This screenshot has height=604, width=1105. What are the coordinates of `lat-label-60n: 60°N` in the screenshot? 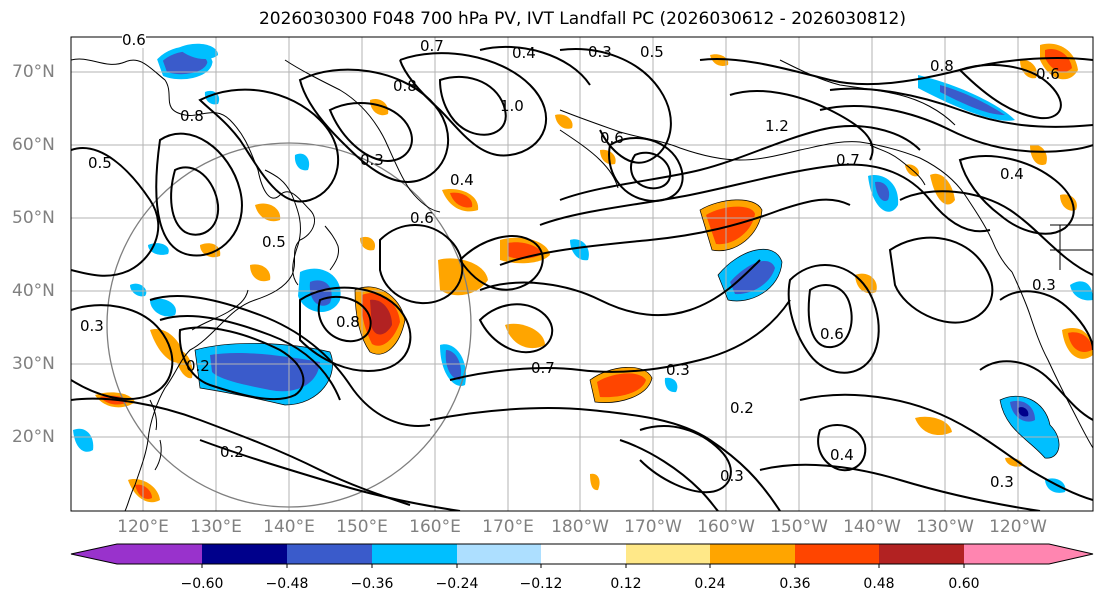 It's located at (33, 145).